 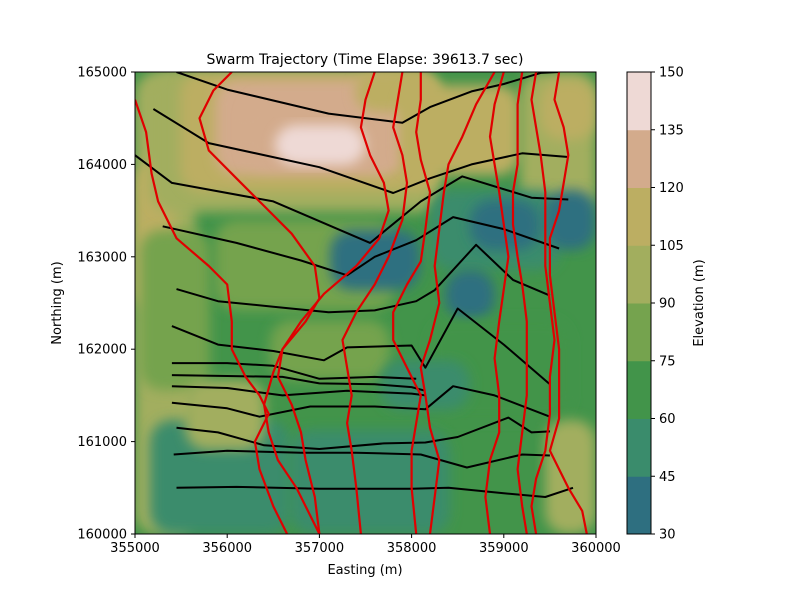 I want to click on y-tick-label: 162000, so click(x=102, y=350).